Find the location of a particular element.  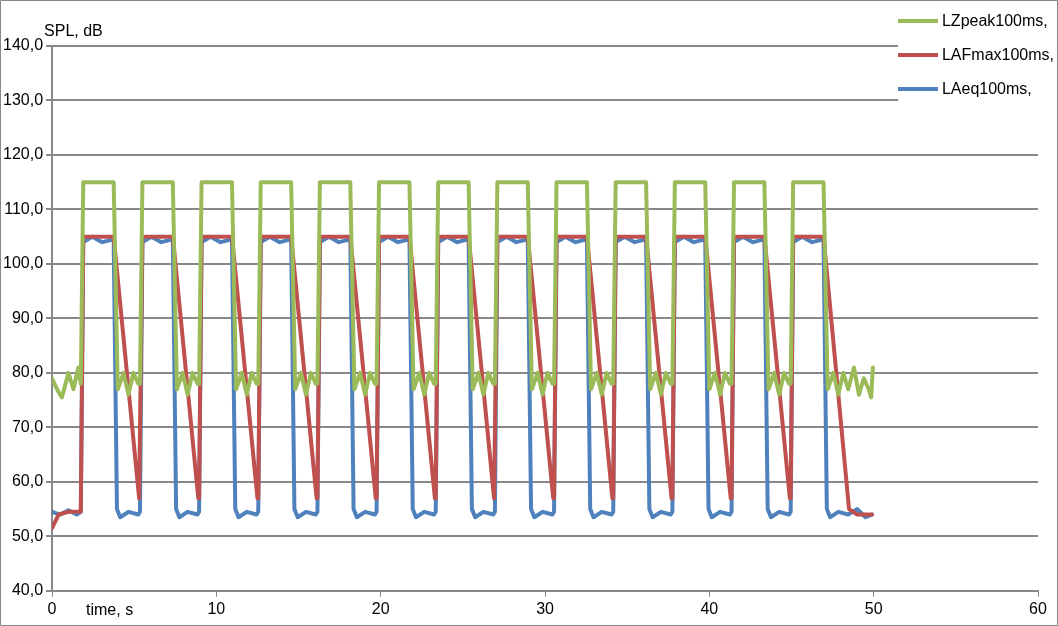

x-tick-label: 50 is located at coordinates (873, 608).